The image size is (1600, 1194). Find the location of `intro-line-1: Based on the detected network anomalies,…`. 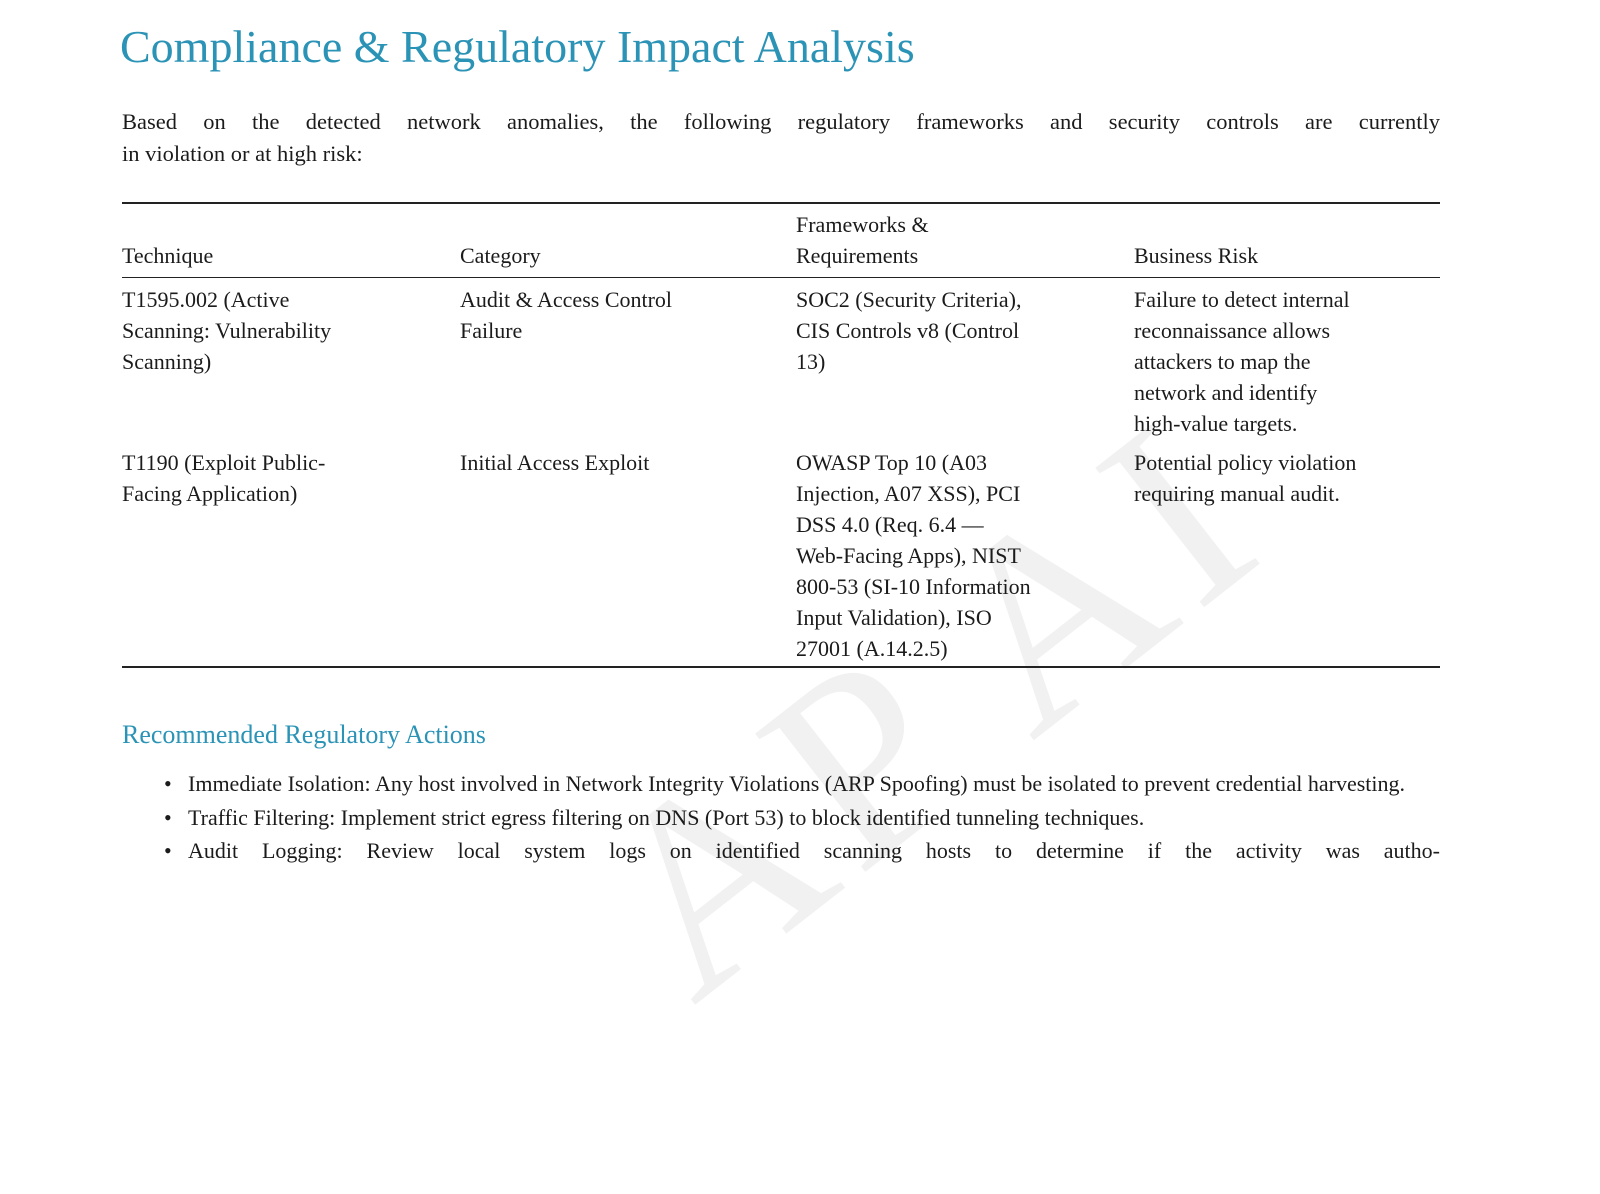

intro-line-1: Based on the detected network anomalies,… is located at coordinates (781, 121).